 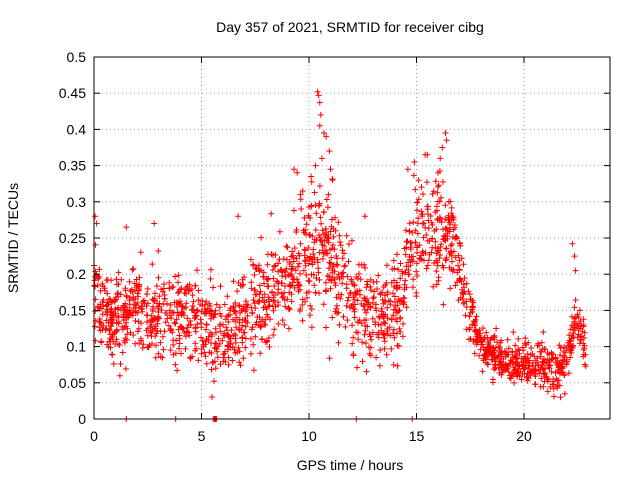 I want to click on y-tick-label: 0.05, so click(x=72, y=383).